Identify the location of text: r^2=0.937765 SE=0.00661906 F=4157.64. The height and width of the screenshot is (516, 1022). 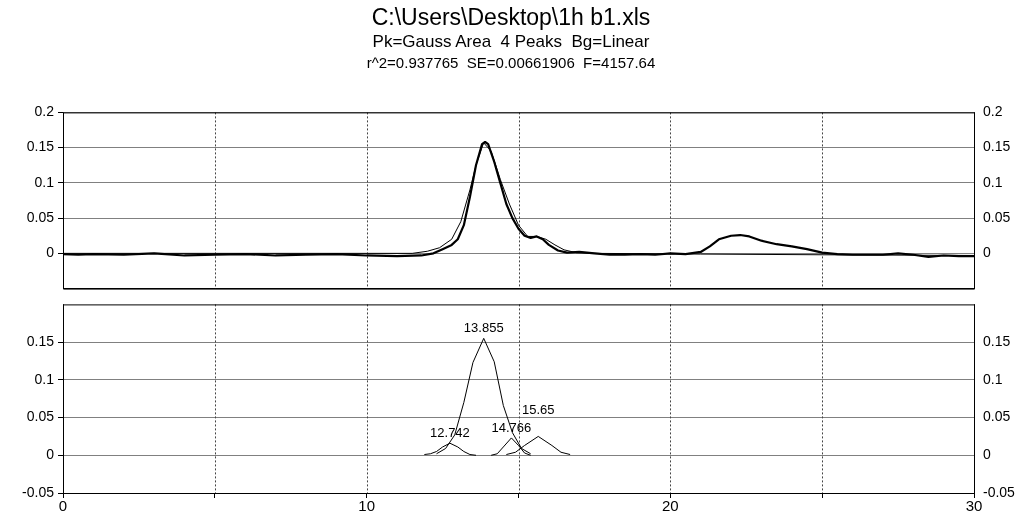
(511, 62).